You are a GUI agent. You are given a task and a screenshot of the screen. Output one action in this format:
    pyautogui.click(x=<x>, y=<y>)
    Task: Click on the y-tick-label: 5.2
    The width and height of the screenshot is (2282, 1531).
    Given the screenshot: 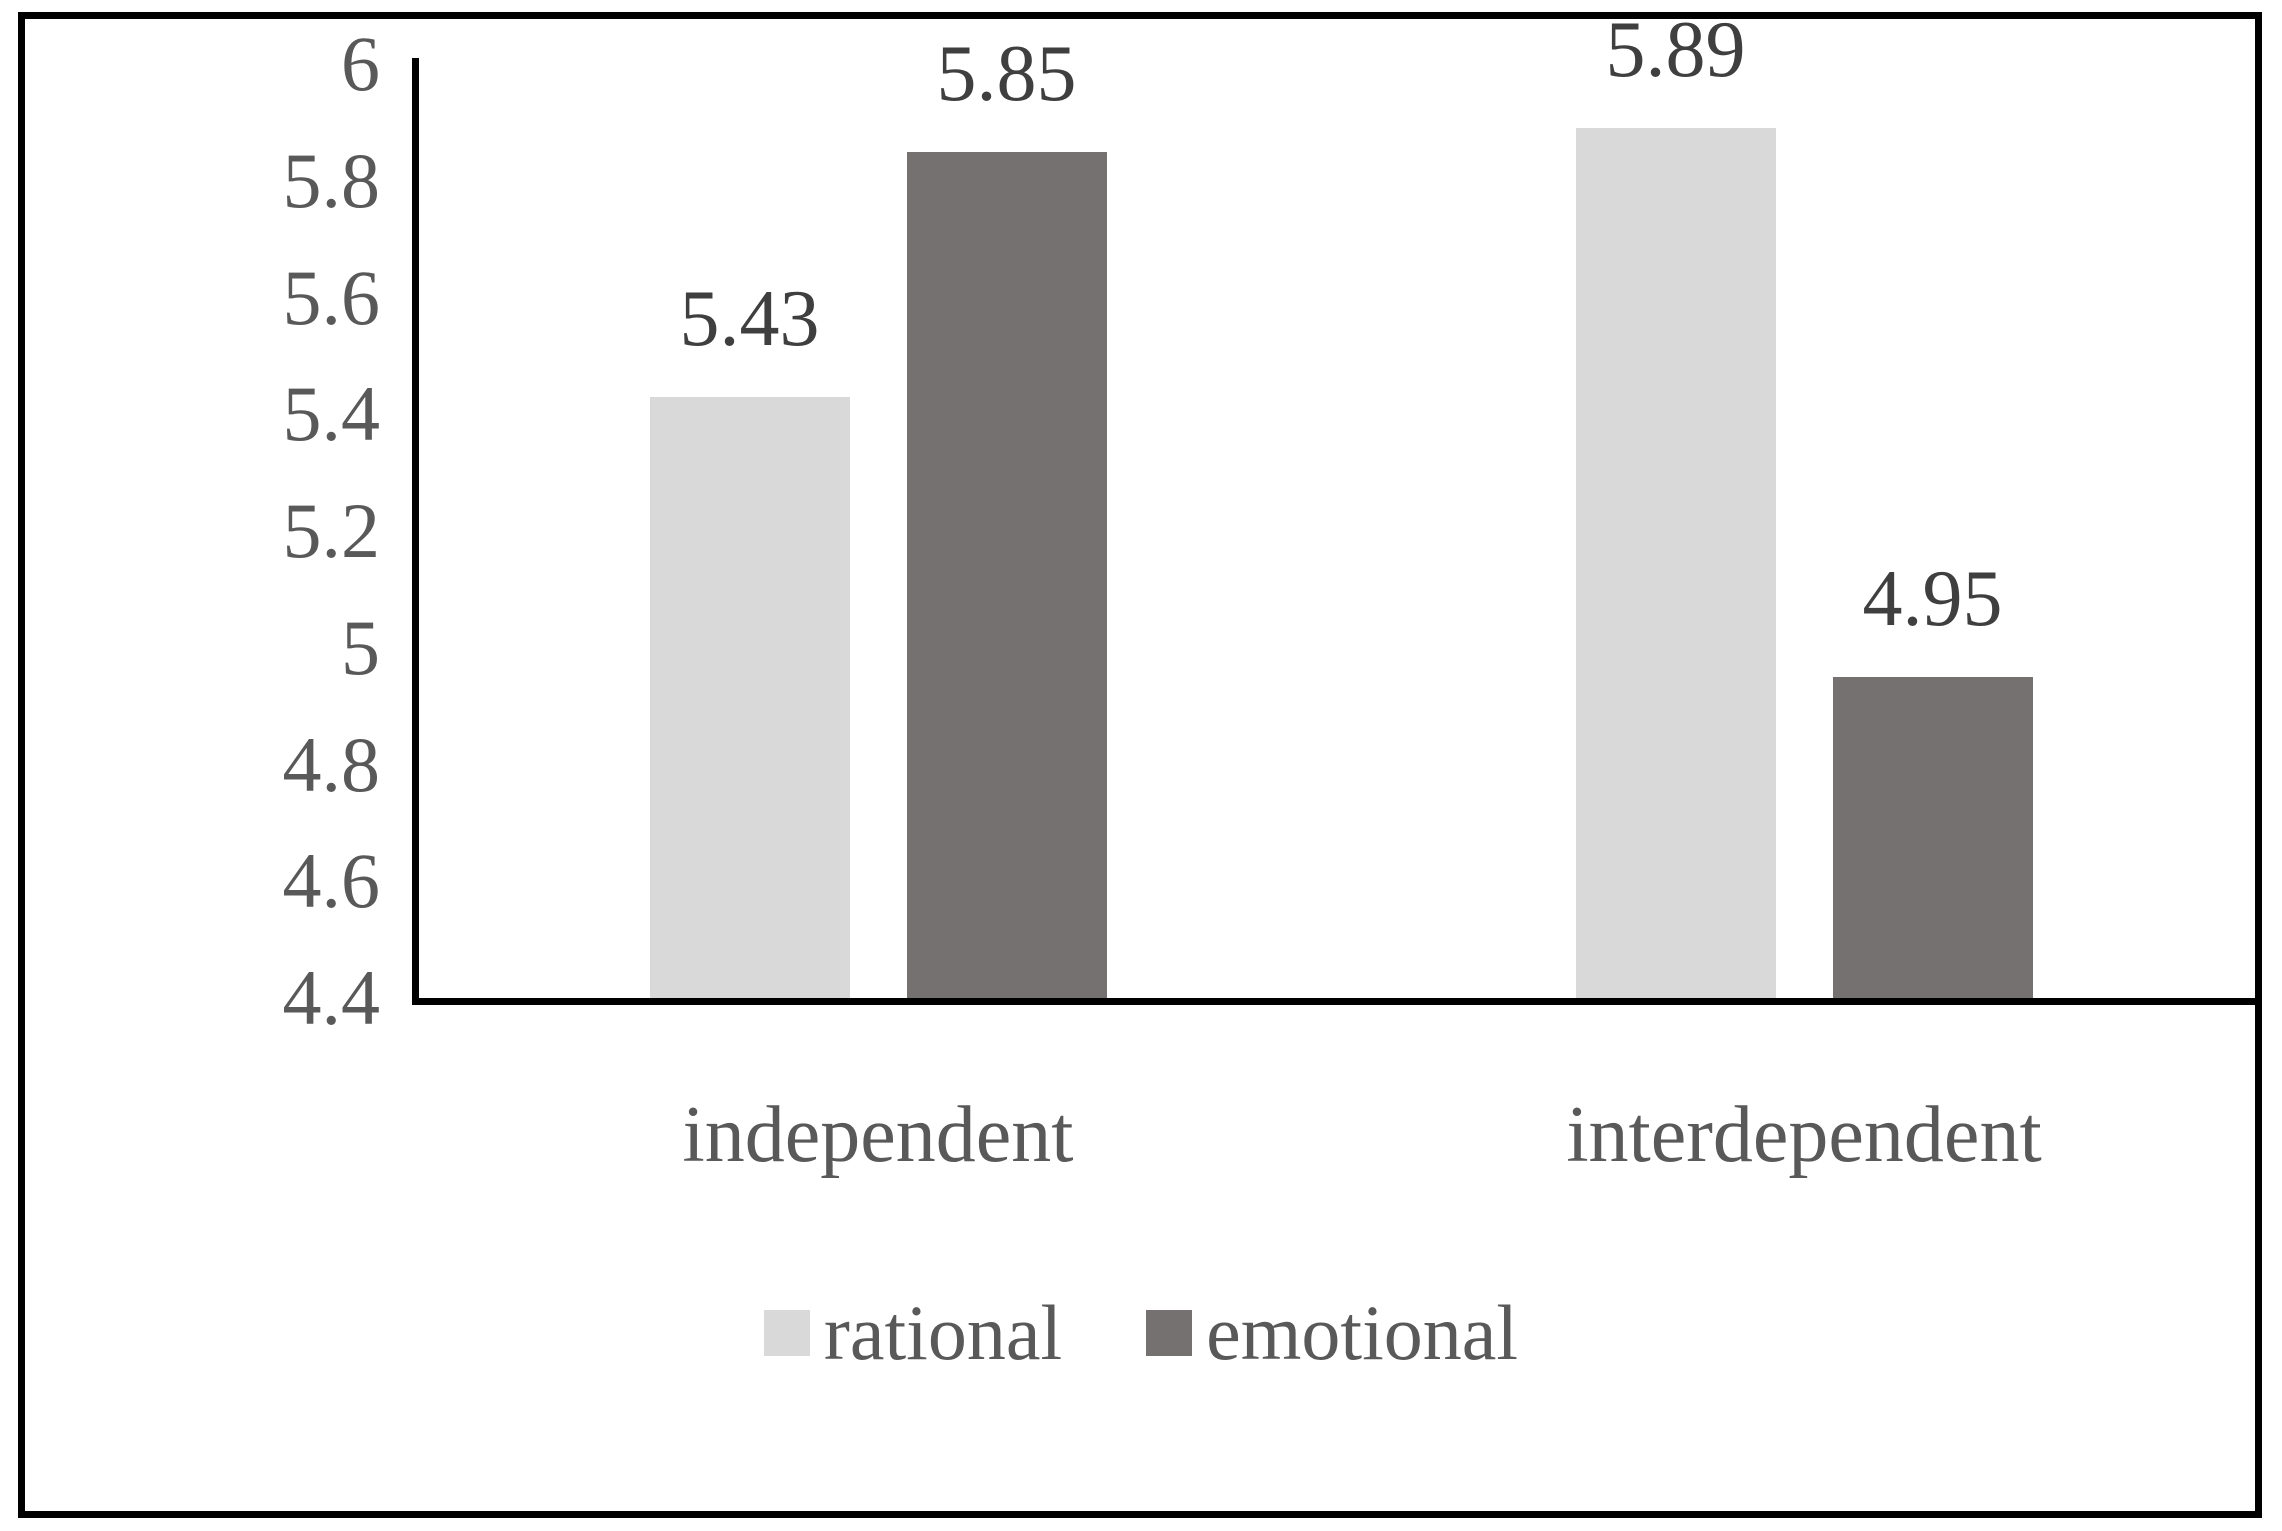 What is the action you would take?
    pyautogui.click(x=331, y=530)
    